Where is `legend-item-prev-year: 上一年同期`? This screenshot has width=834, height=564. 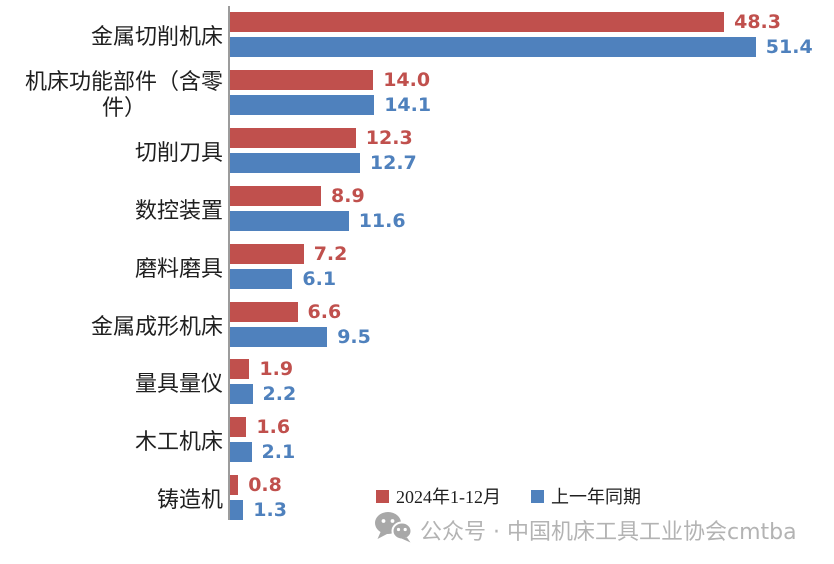 legend-item-prev-year: 上一年同期 is located at coordinates (586, 496).